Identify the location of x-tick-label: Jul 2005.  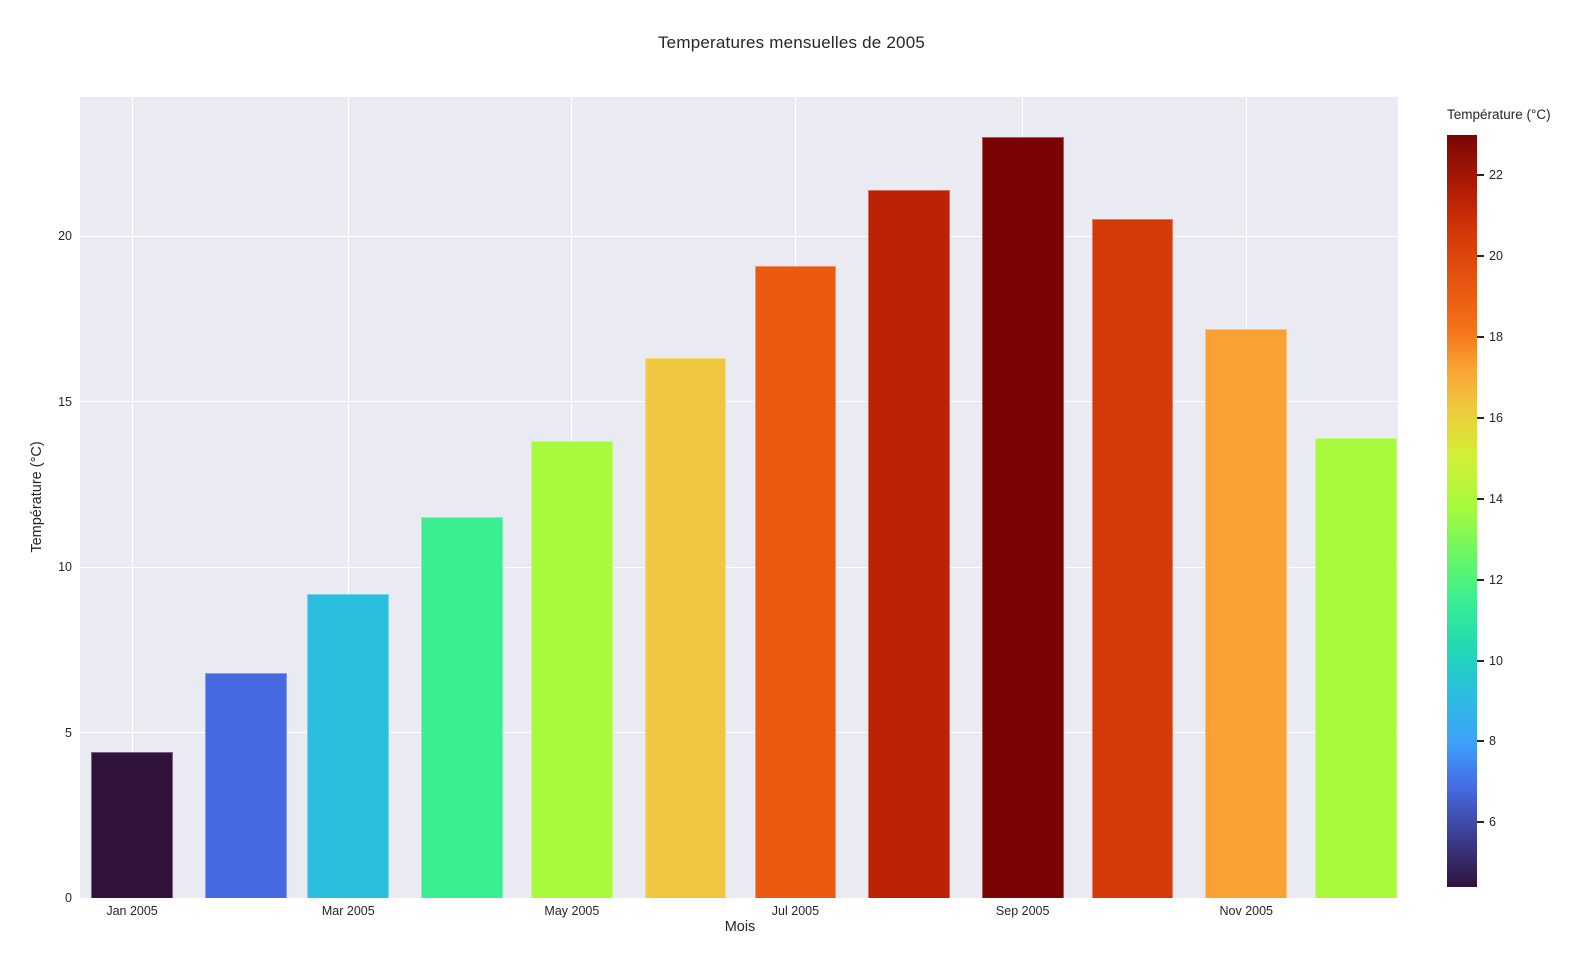
(795, 911).